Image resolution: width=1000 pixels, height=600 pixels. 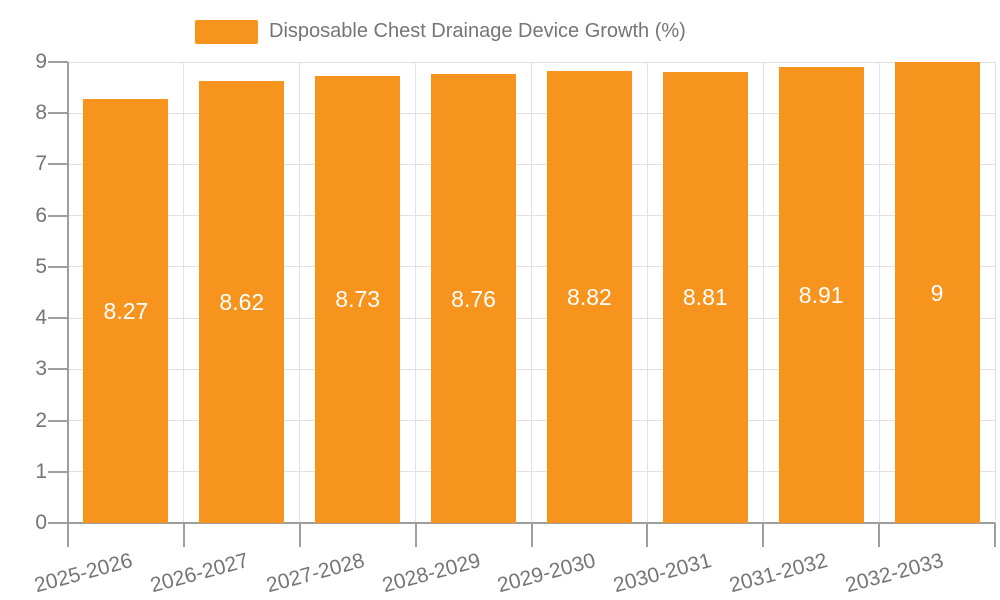 What do you see at coordinates (41, 61) in the screenshot?
I see `y-axis-tick-label: 9` at bounding box center [41, 61].